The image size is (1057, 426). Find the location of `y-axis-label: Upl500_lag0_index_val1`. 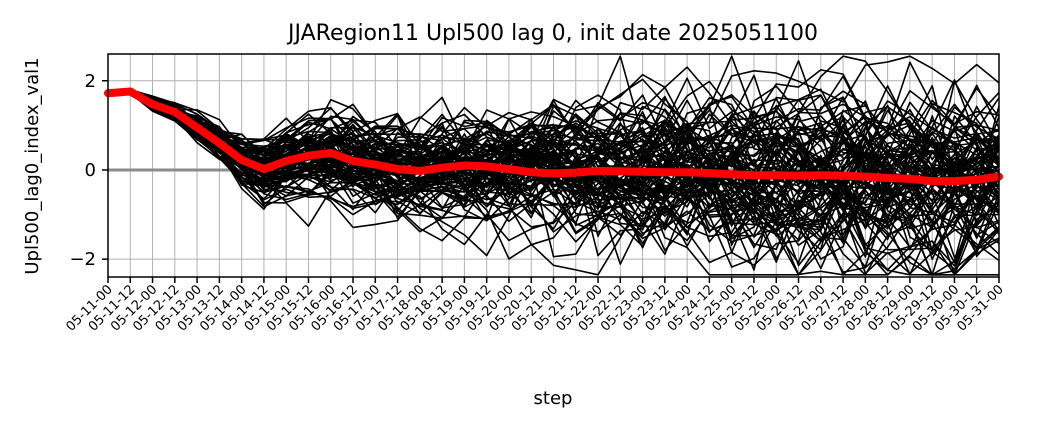

y-axis-label: Upl500_lag0_index_val1 is located at coordinates (32, 165).